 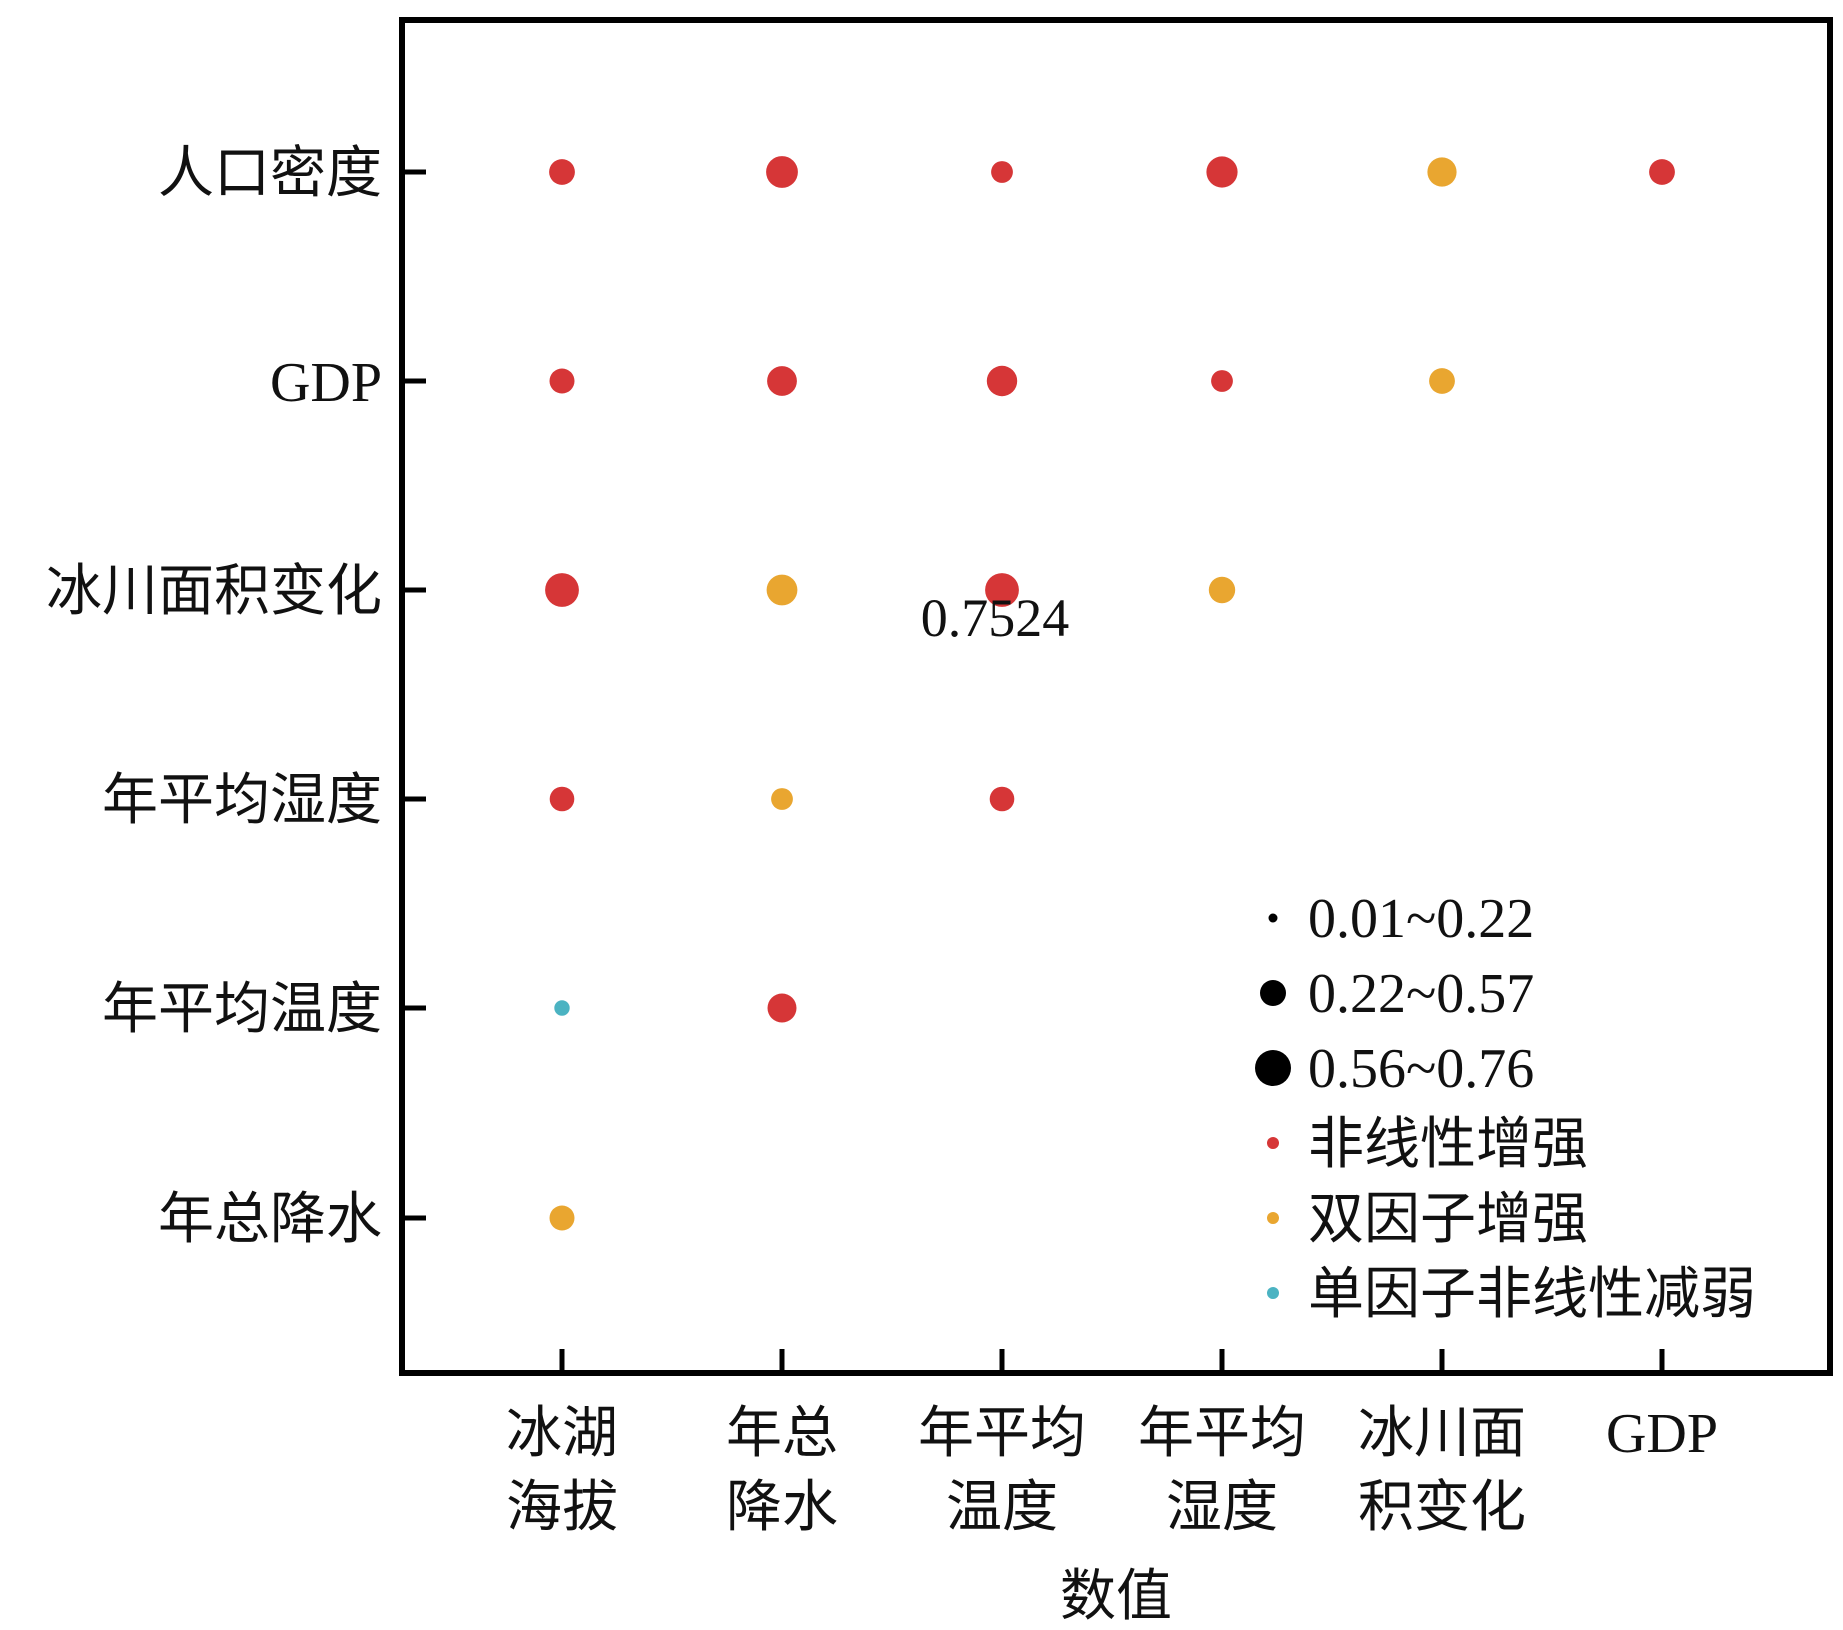 What do you see at coordinates (1002, 1470) in the screenshot?
I see `x-tick-label: 年平均温度` at bounding box center [1002, 1470].